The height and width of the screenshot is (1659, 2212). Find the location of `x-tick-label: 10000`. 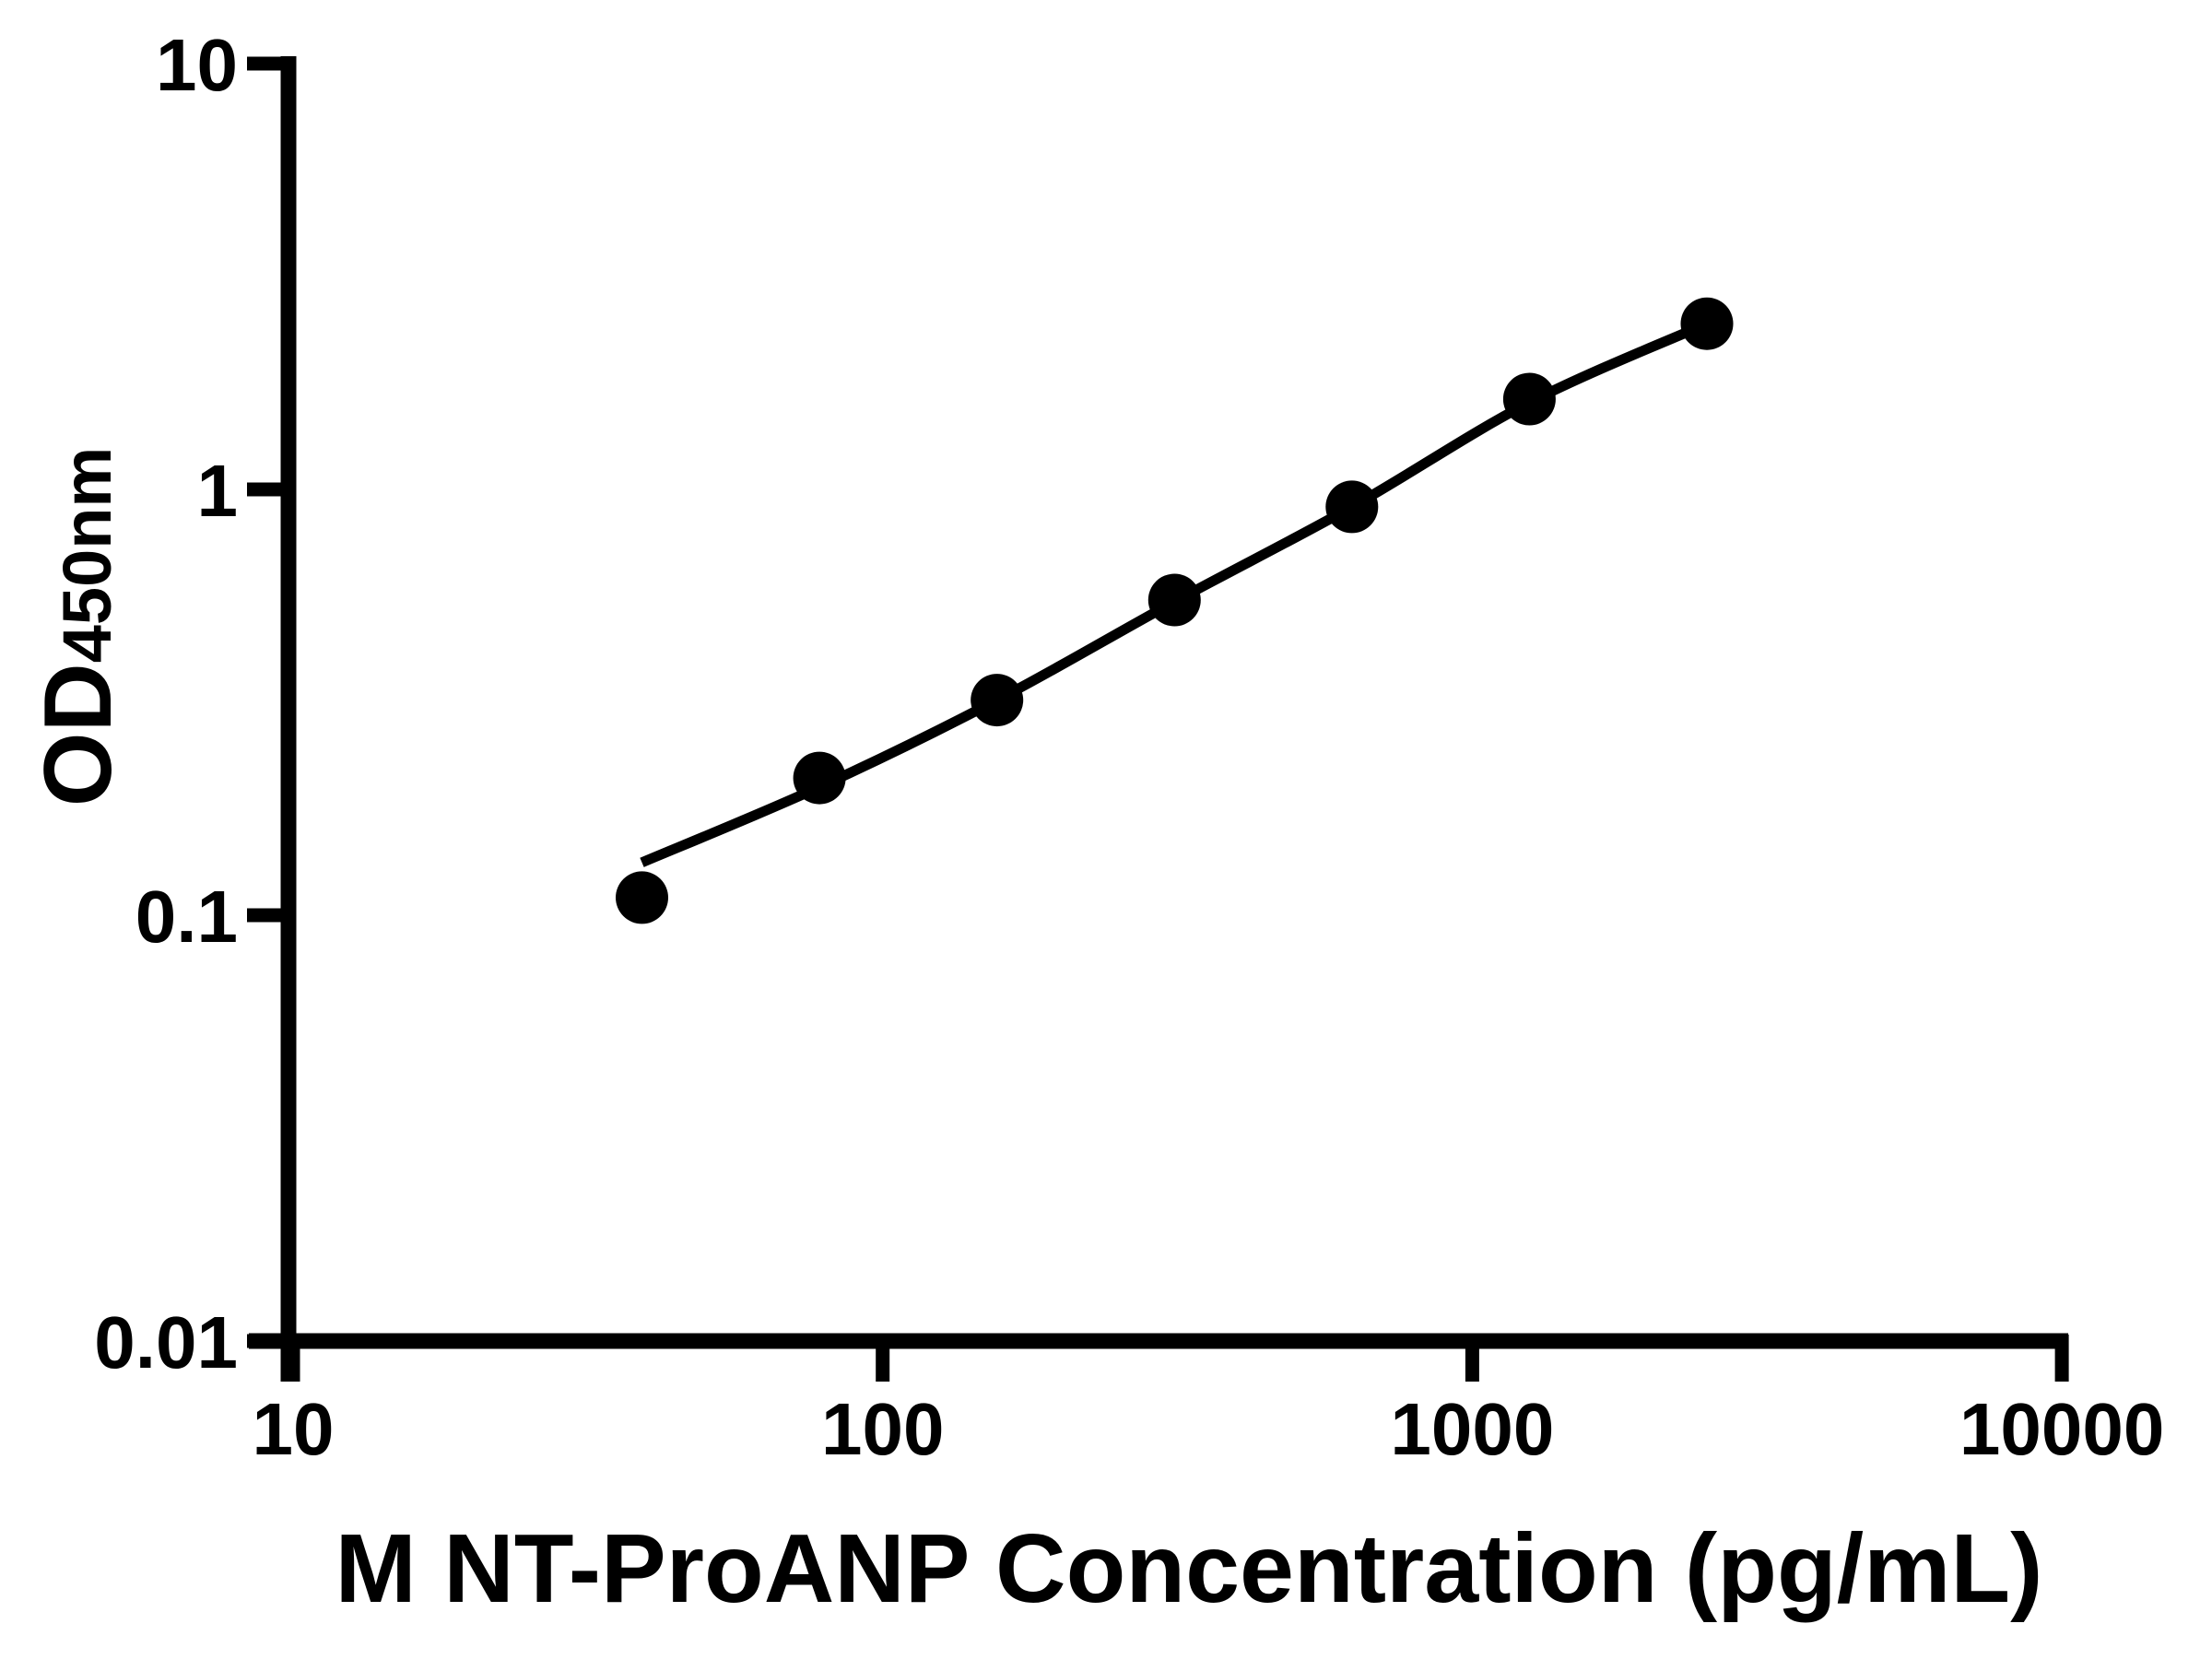

x-tick-label: 10000 is located at coordinates (2061, 1429).